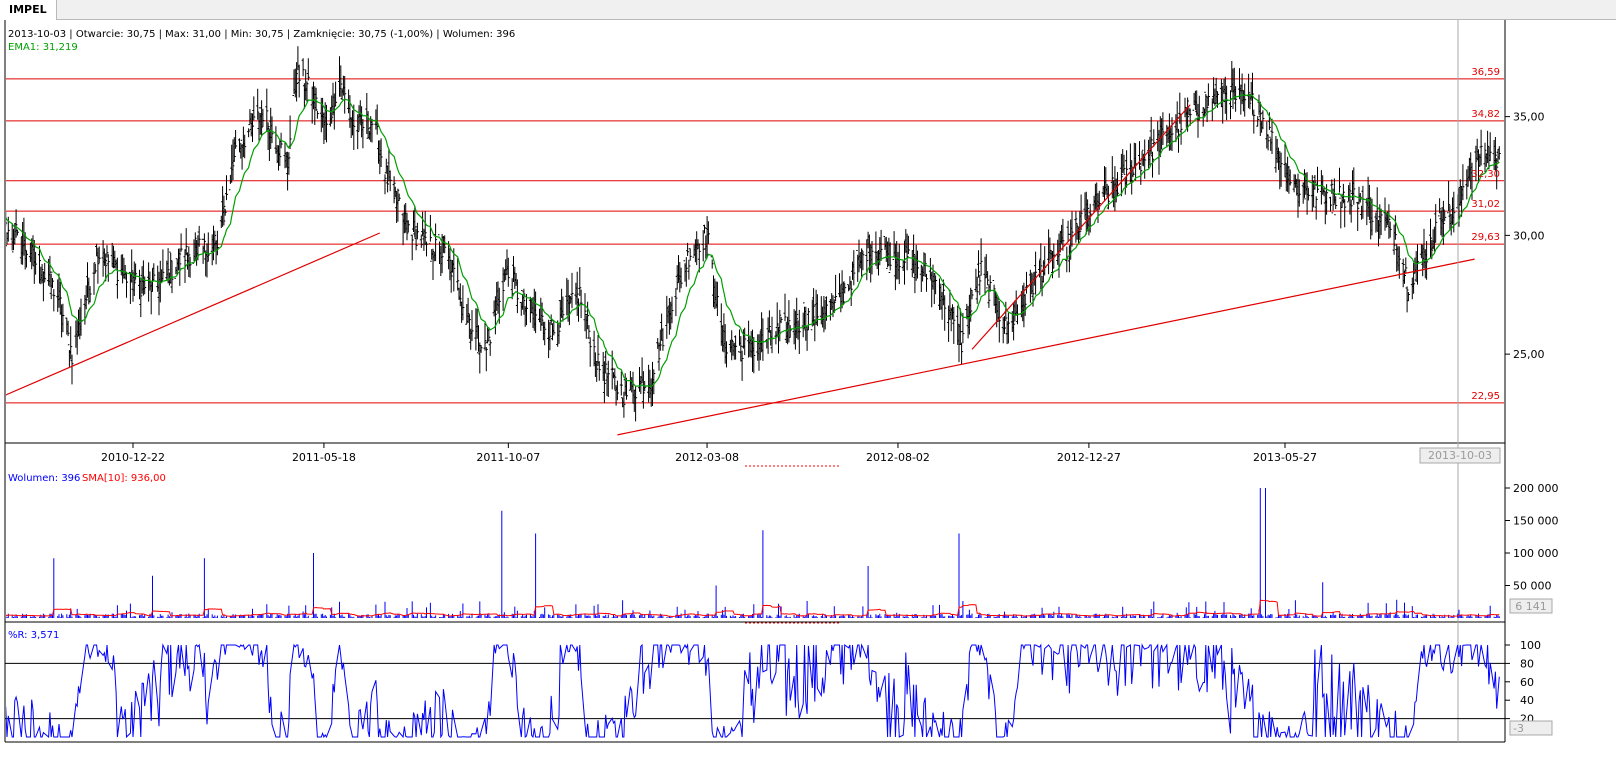 Image resolution: width=1616 pixels, height=766 pixels. I want to click on price-ytick-label-0: 25,00, so click(1529, 354).